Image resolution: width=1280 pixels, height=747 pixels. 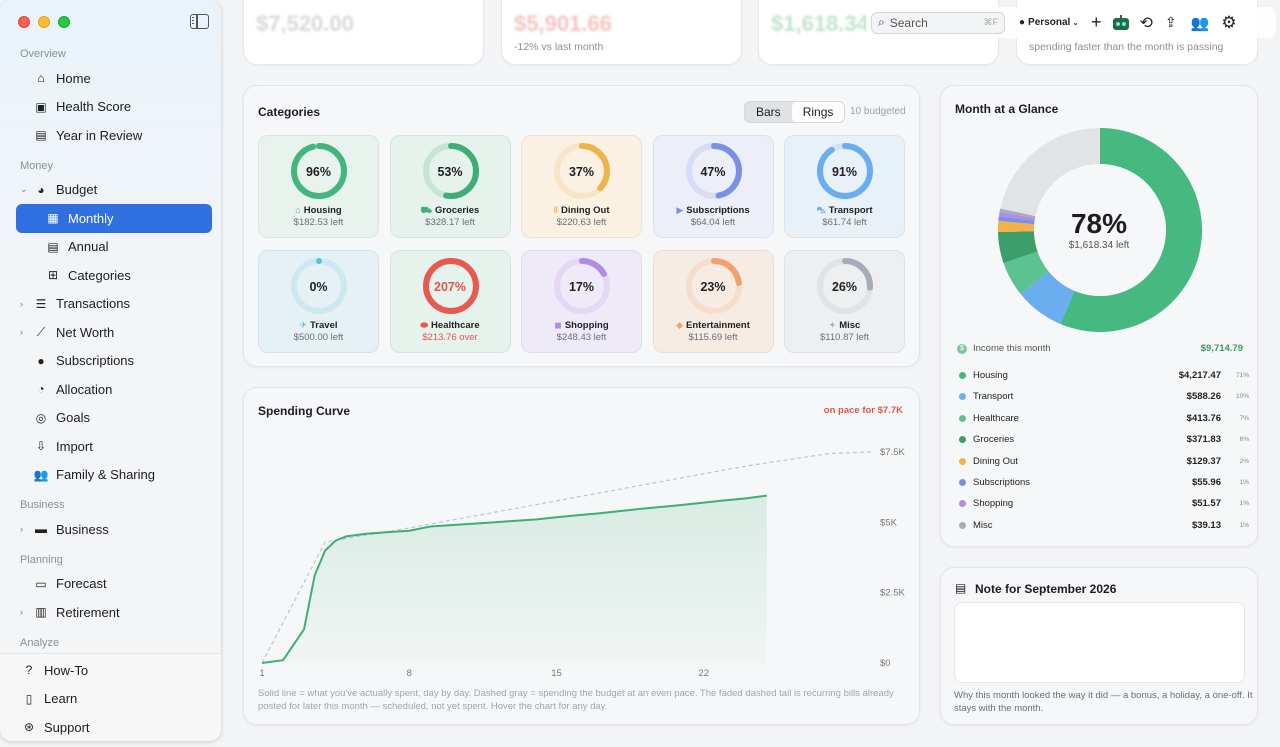 I want to click on line-chart-icon: ⟋, so click(x=41, y=331).